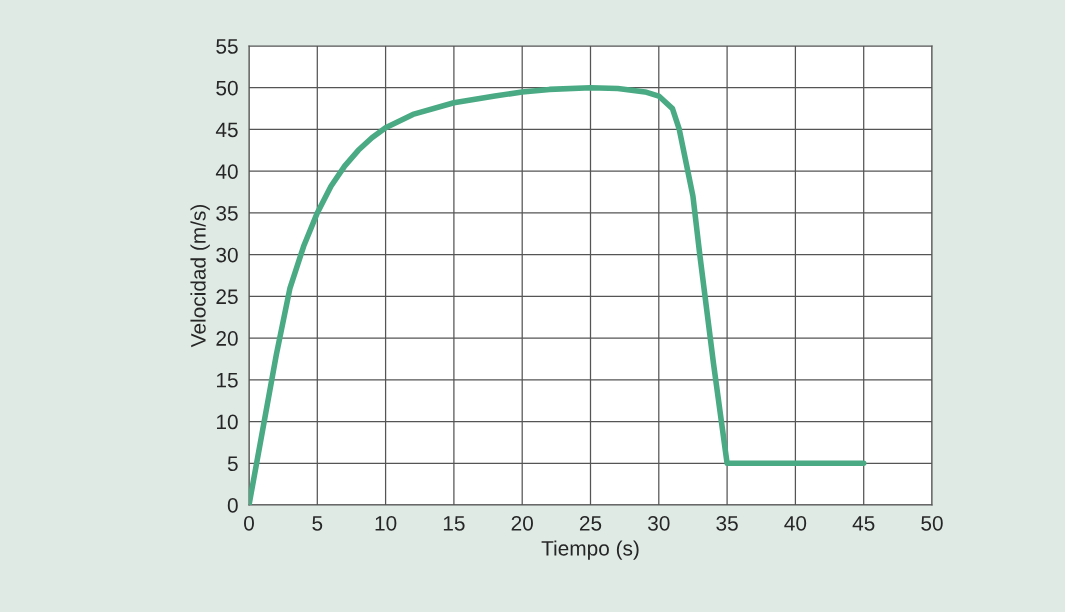 The height and width of the screenshot is (612, 1065). I want to click on y-tick-label: 25, so click(227, 297).